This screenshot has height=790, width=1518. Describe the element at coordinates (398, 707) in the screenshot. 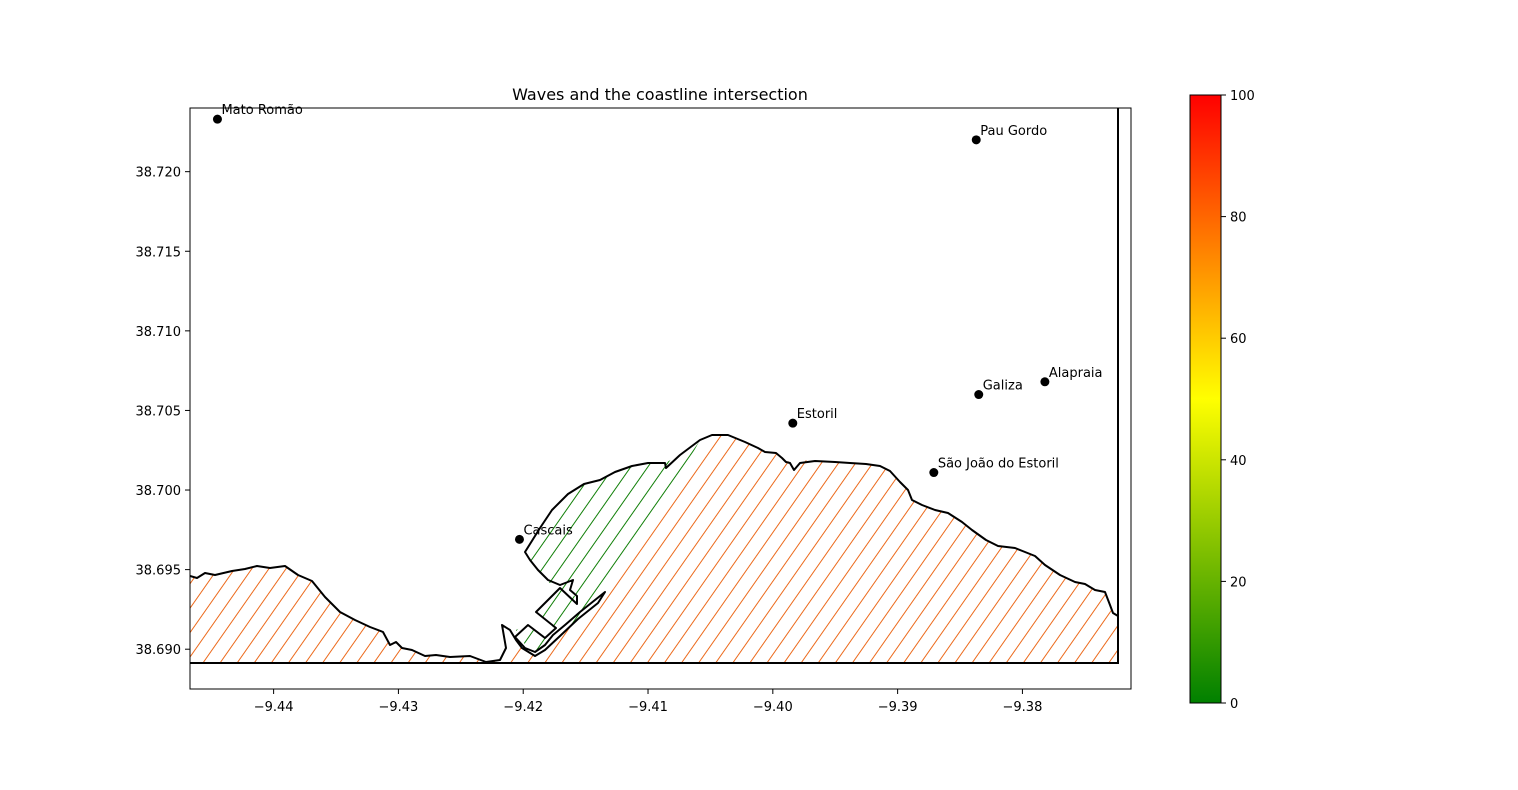

I see `x-tick-label: −9.43` at that location.